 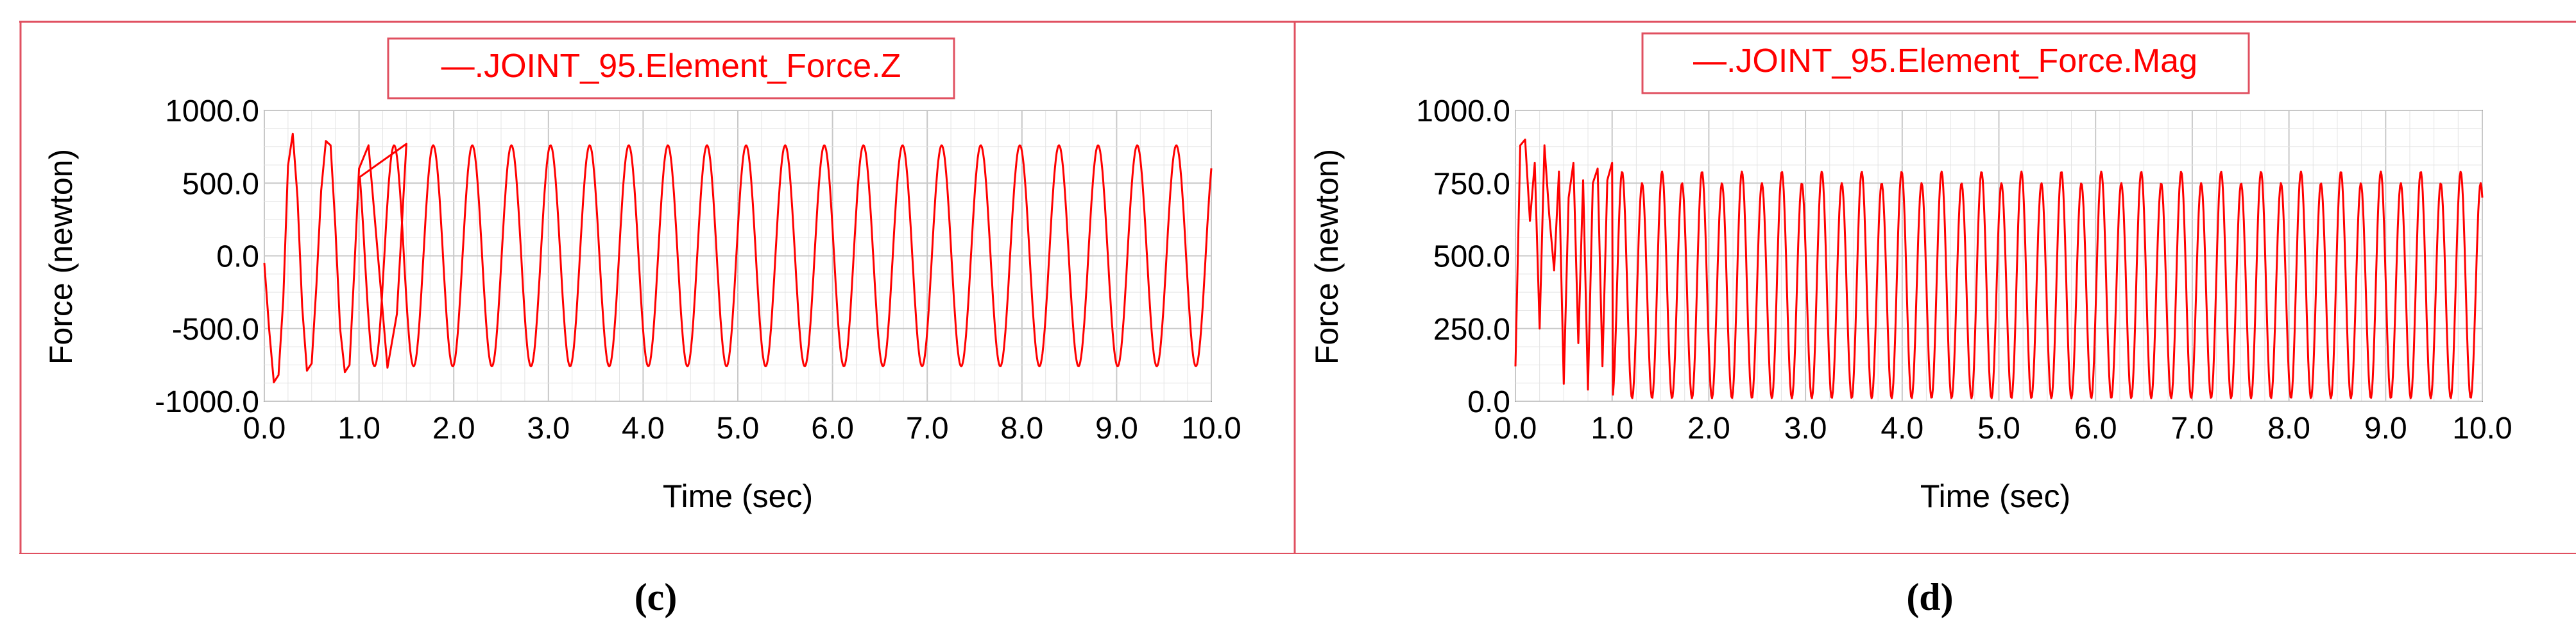 I want to click on y-tick-label: 750.0, so click(x=1471, y=184).